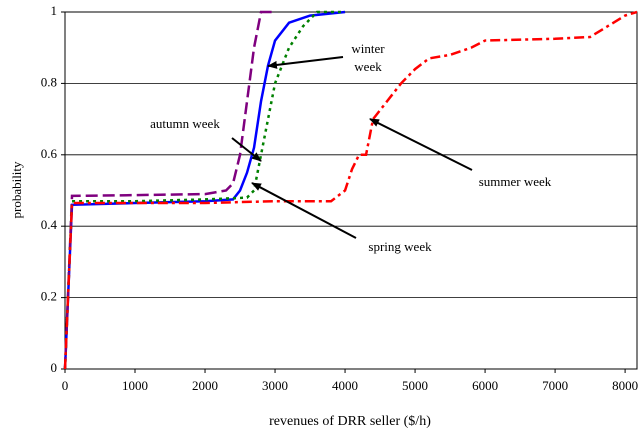  I want to click on y-tick-label: 0.8, so click(49, 81).